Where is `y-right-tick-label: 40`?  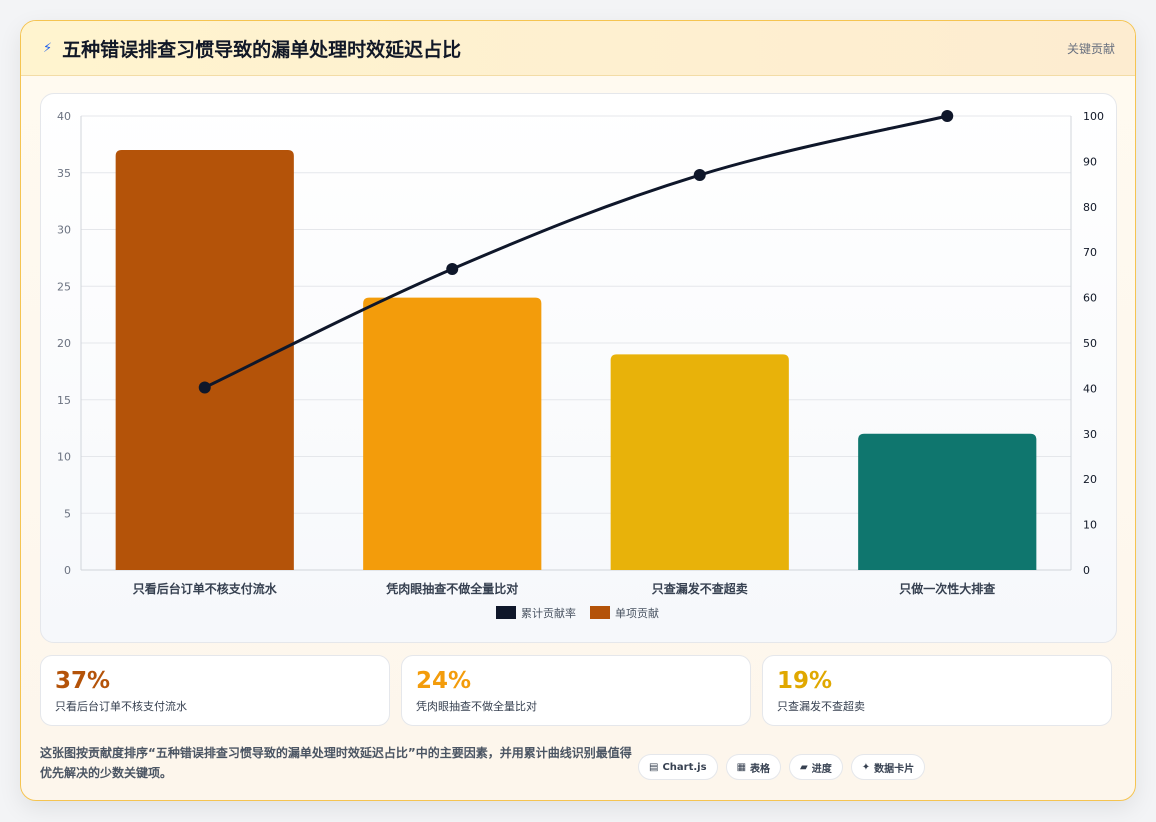 y-right-tick-label: 40 is located at coordinates (1090, 388).